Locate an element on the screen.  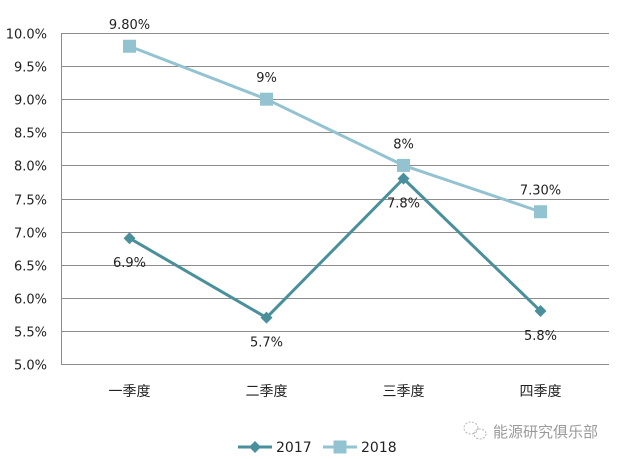
x-axis: 一季度 二季度 三季度 四季度 is located at coordinates (335, 392).